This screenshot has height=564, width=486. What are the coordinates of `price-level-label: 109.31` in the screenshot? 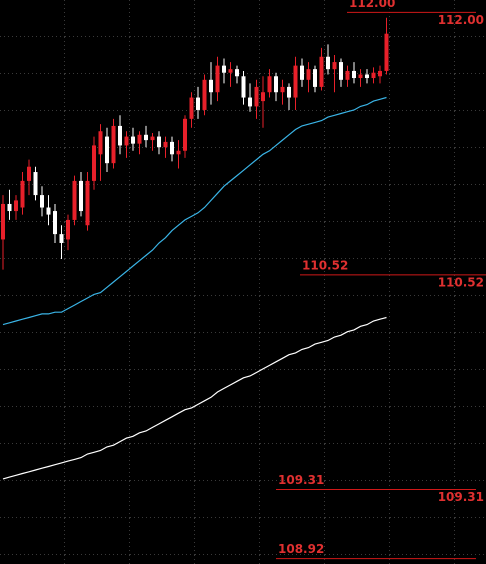 It's located at (301, 480).